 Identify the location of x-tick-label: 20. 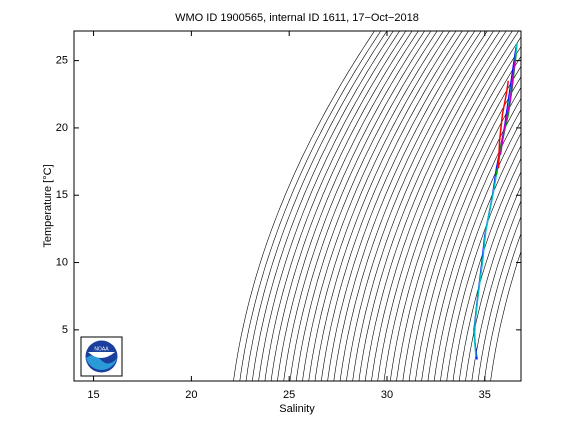
(191, 395).